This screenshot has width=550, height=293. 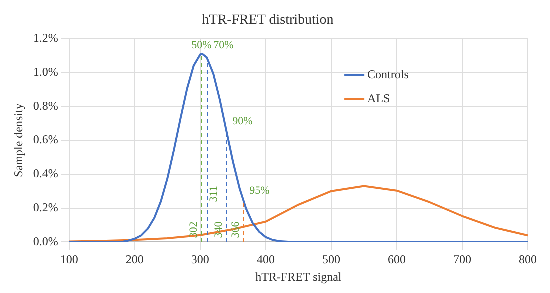 What do you see at coordinates (45, 207) in the screenshot?
I see `y-tick-label: 0.2%` at bounding box center [45, 207].